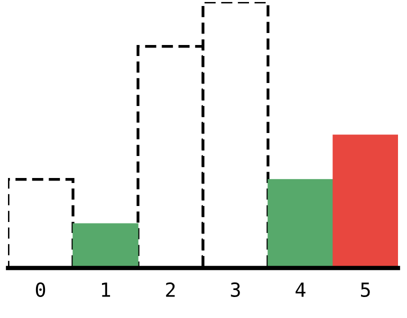  I want to click on x-tick-label: 4, so click(301, 289).